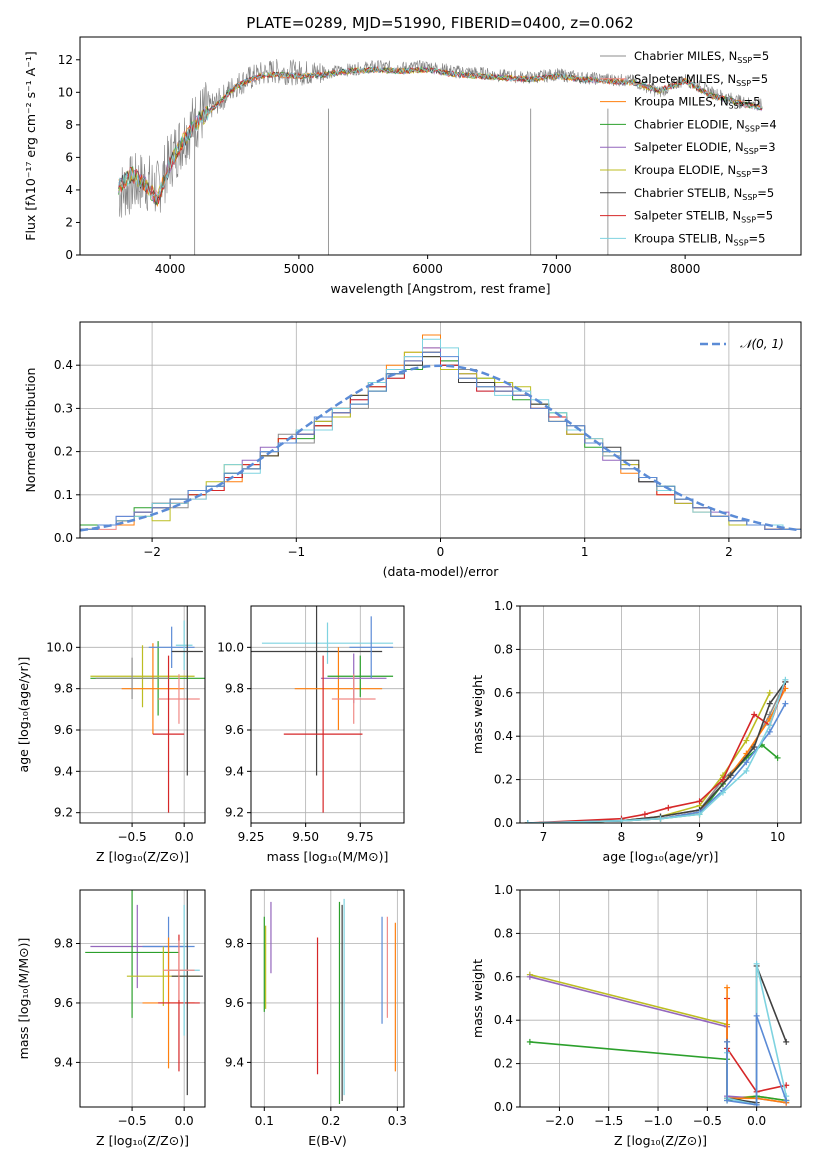 Image resolution: width=819 pixels, height=1170 pixels. What do you see at coordinates (23, 999) in the screenshot?
I see `y-axis-label: mass [log₁₀(M/M⊙)]` at bounding box center [23, 999].